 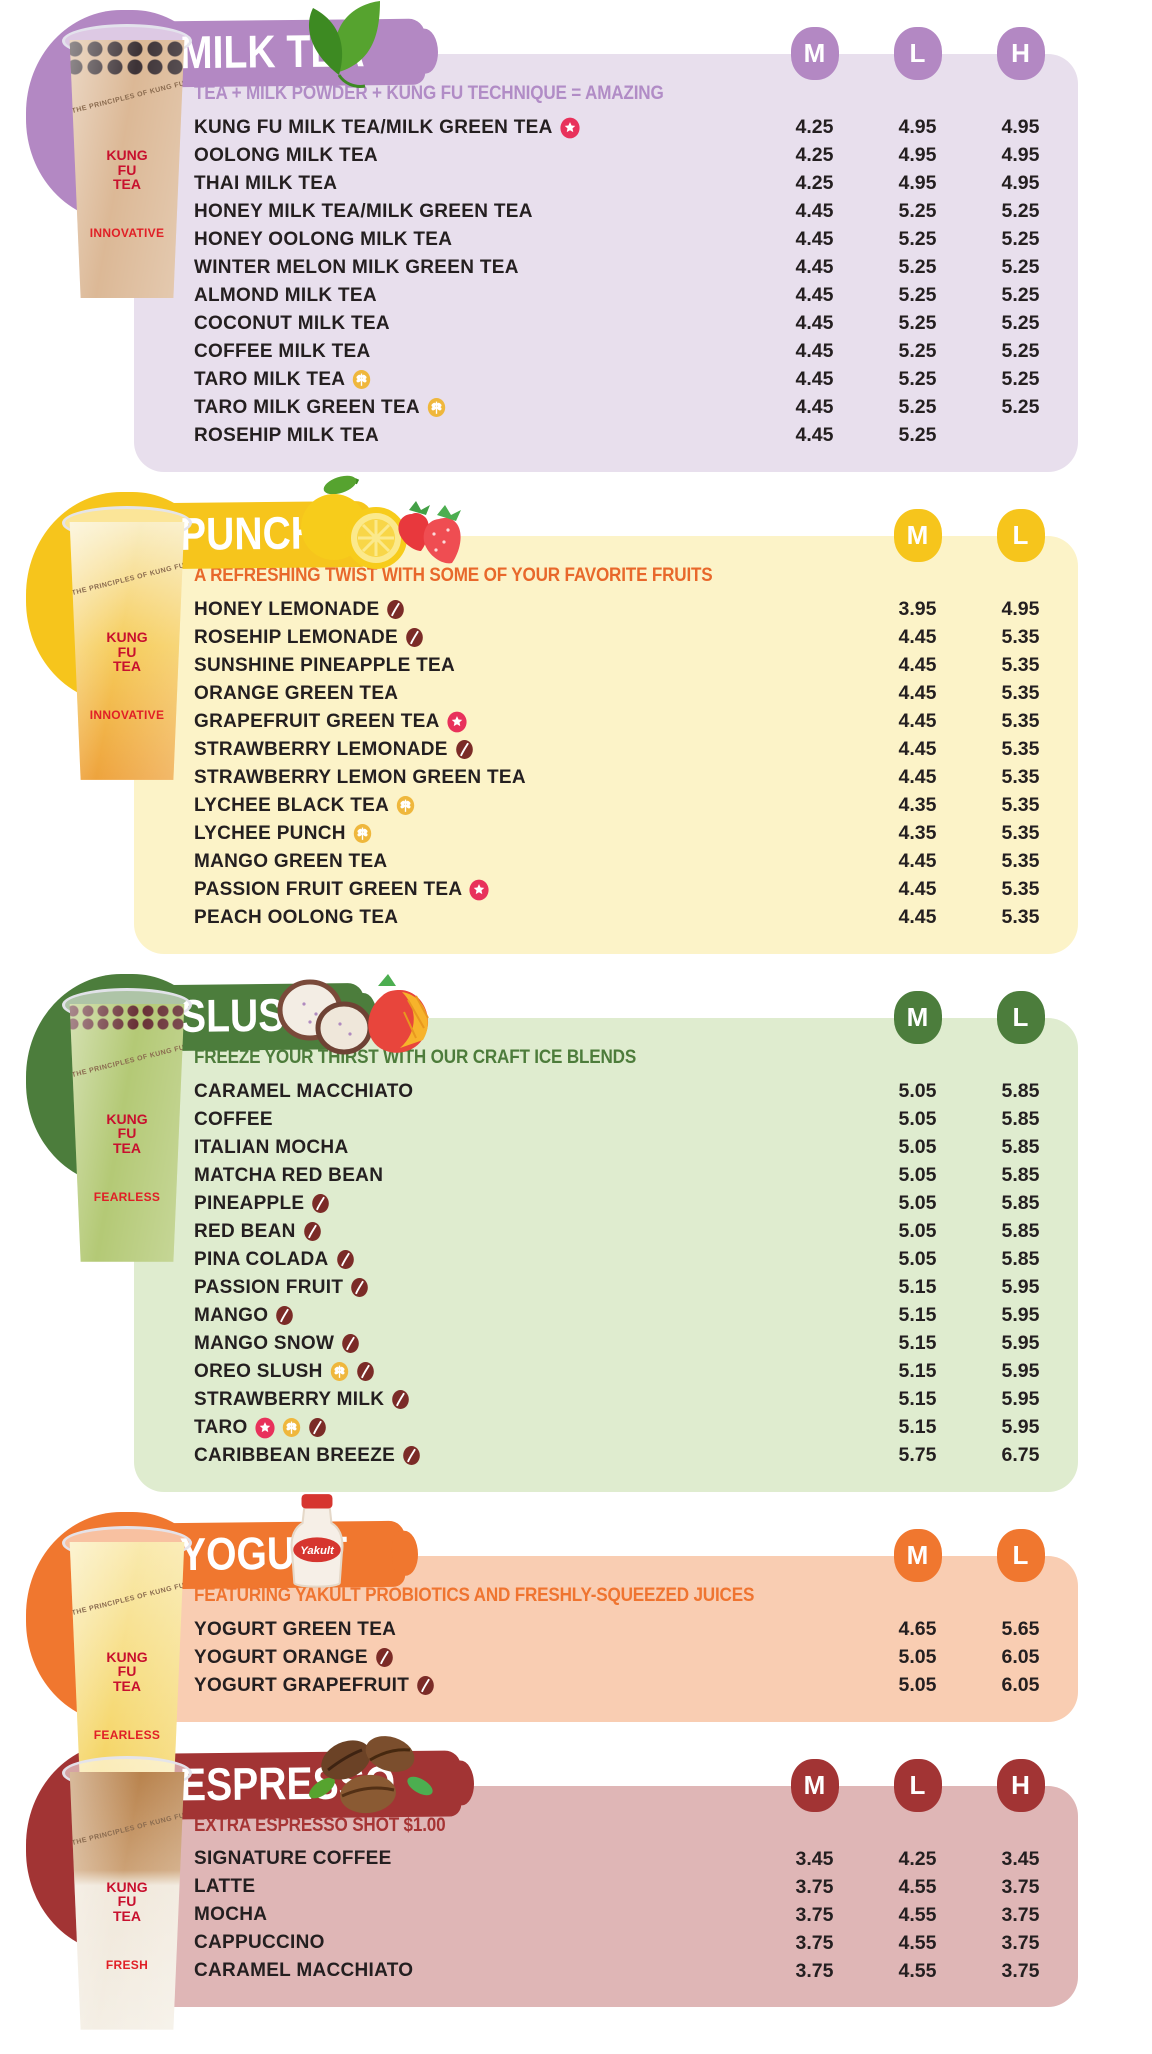 I want to click on menu-item-row: ORANGE GREEN TEA 4.45 5.35, so click(x=633, y=694).